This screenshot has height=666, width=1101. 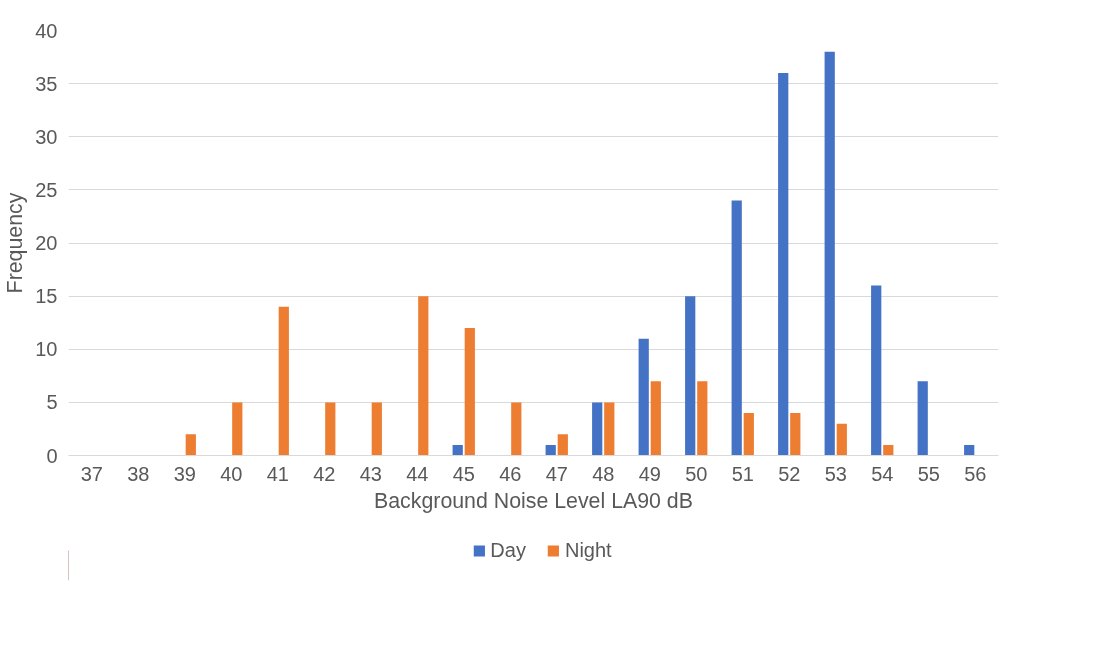 I want to click on y-tick-label: 35, so click(x=46, y=83).